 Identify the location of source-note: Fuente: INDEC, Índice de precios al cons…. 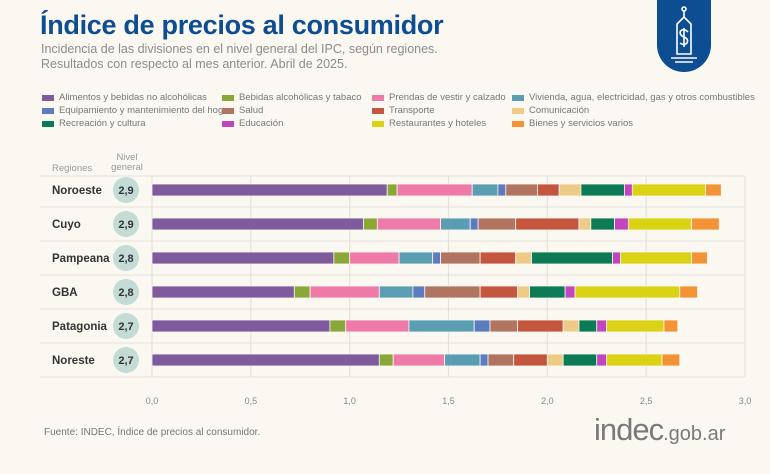
(152, 432).